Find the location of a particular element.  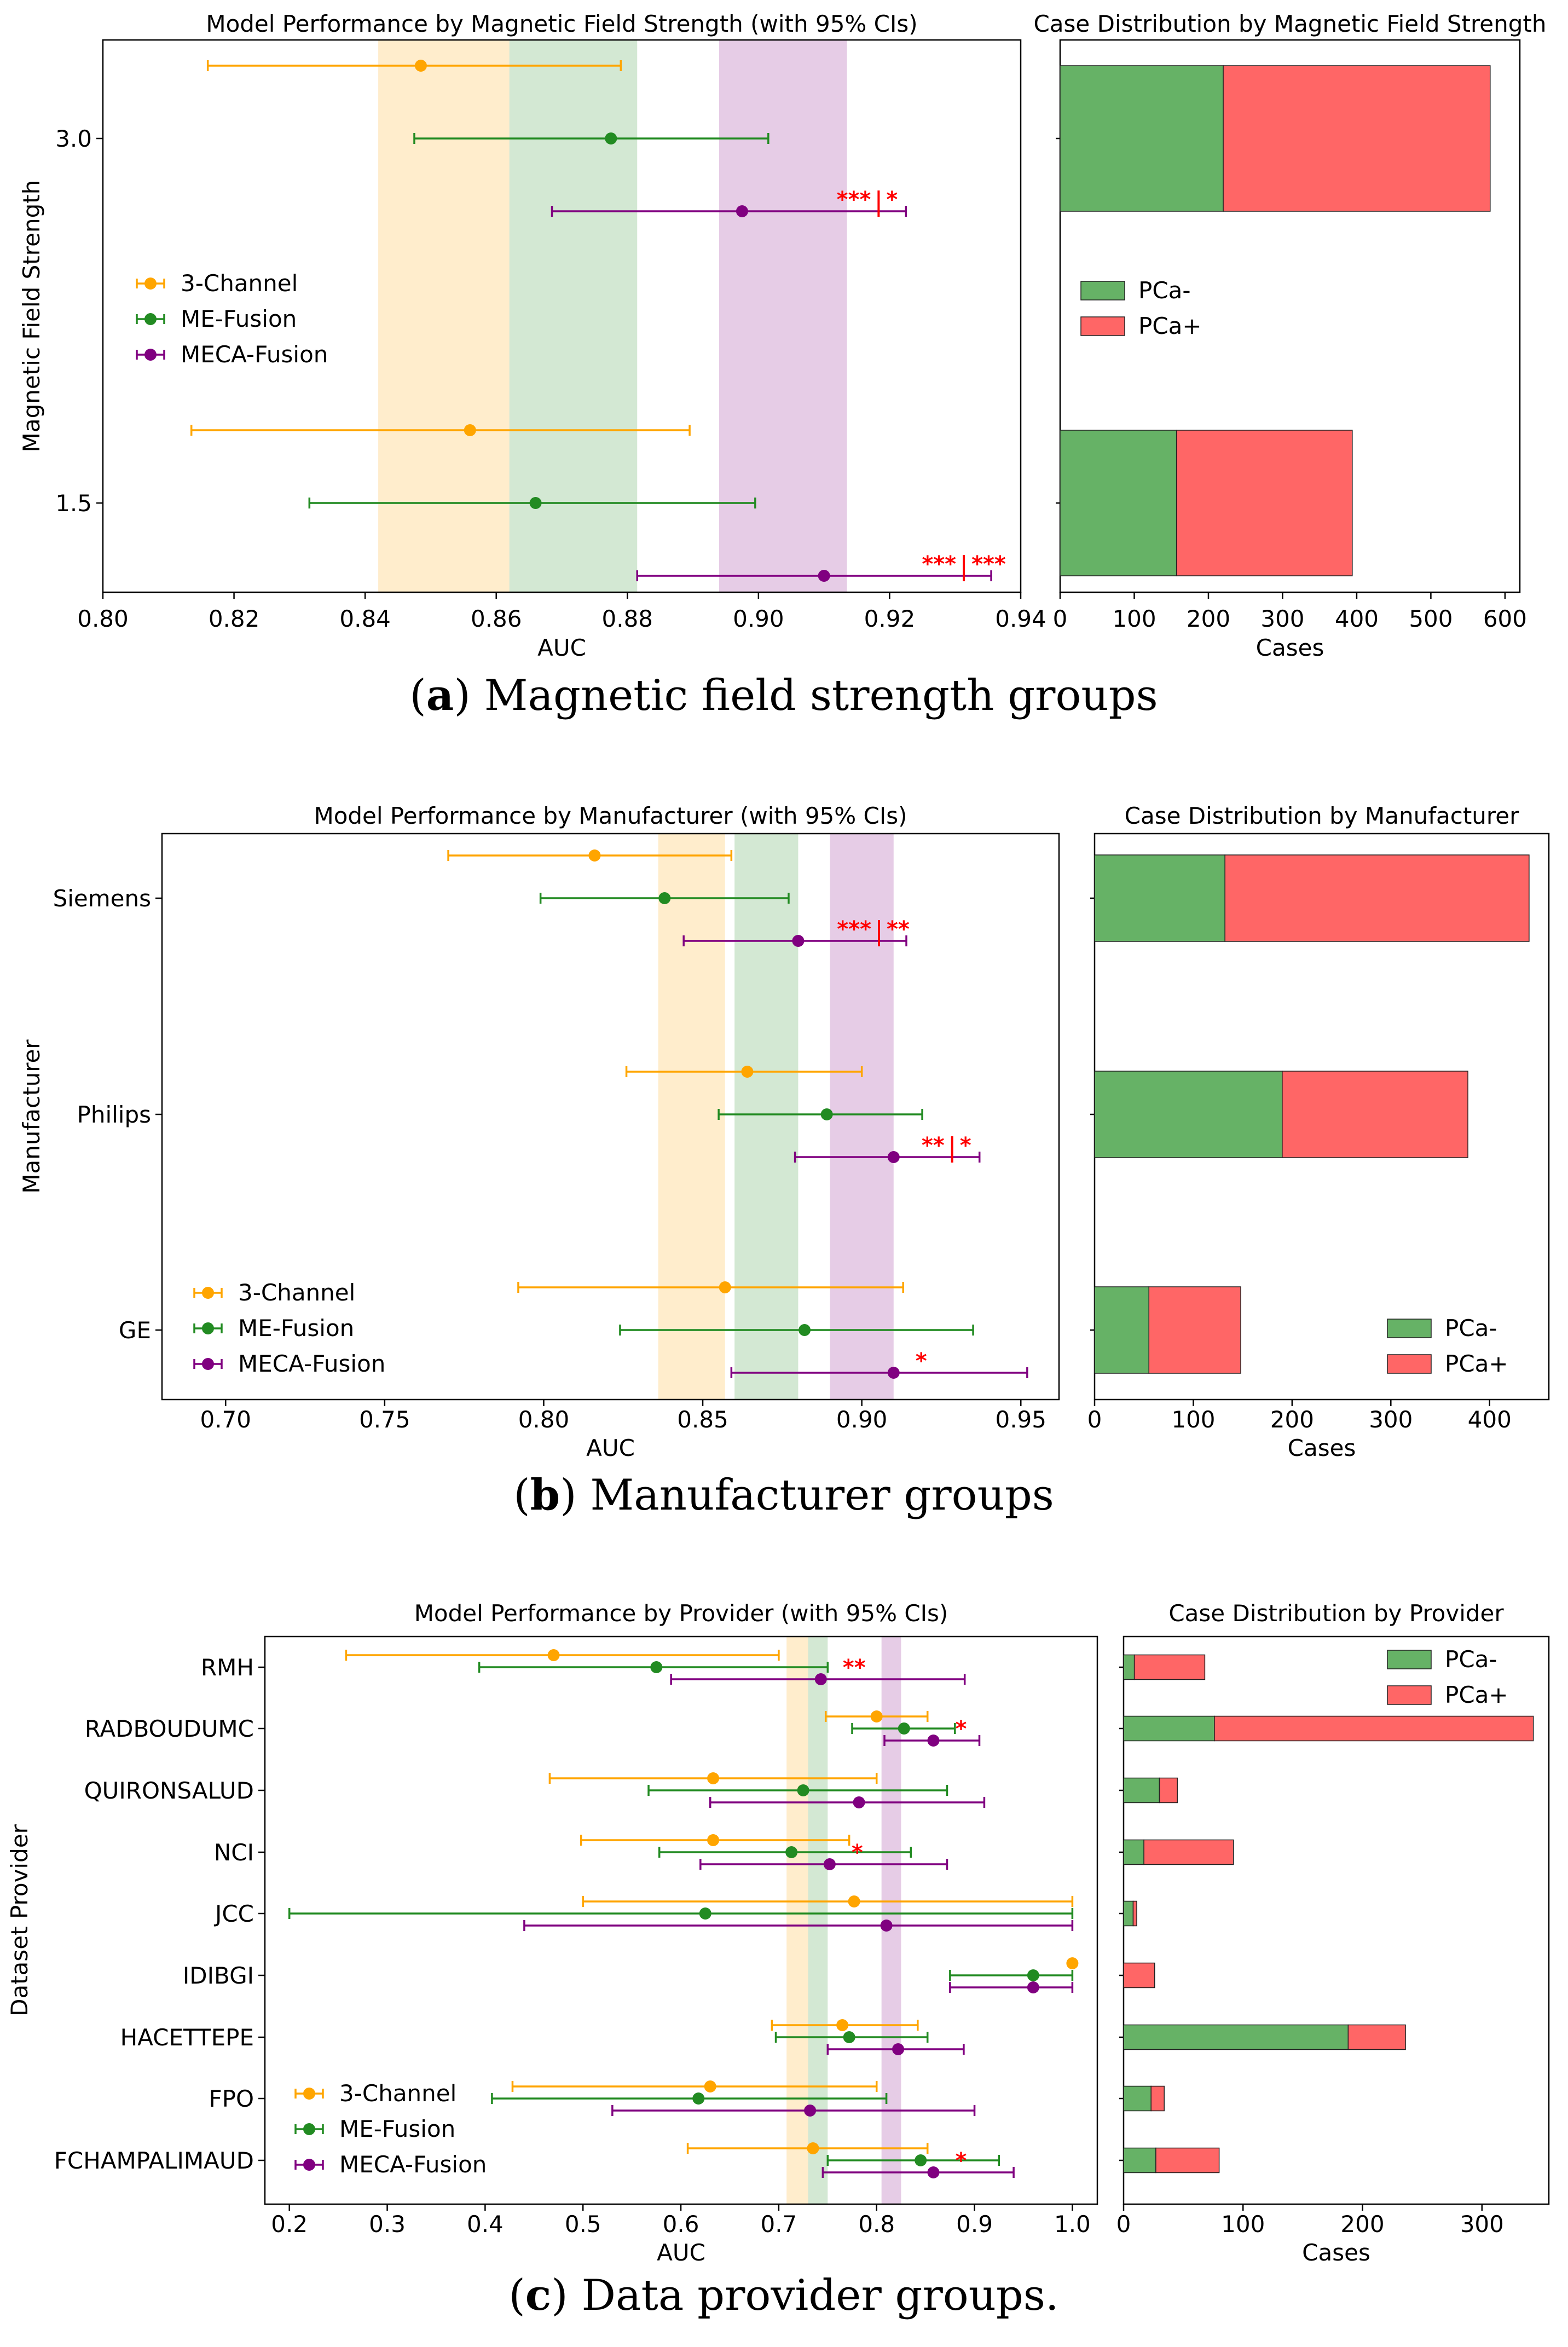

x-tick-label: 0.88 is located at coordinates (627, 618).